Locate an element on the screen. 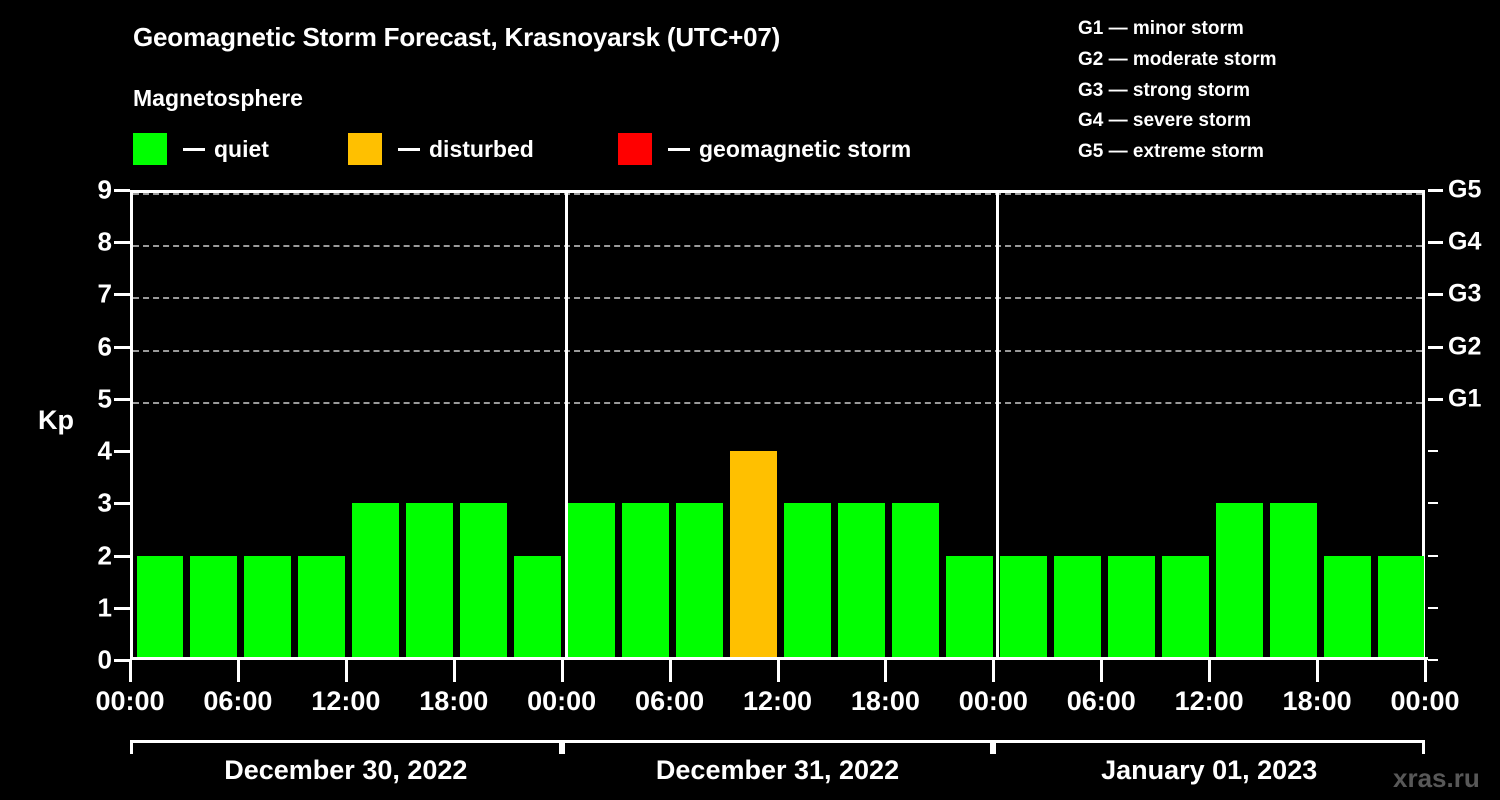 Image resolution: width=1500 pixels, height=800 pixels. x-axis-baseline is located at coordinates (779, 658).